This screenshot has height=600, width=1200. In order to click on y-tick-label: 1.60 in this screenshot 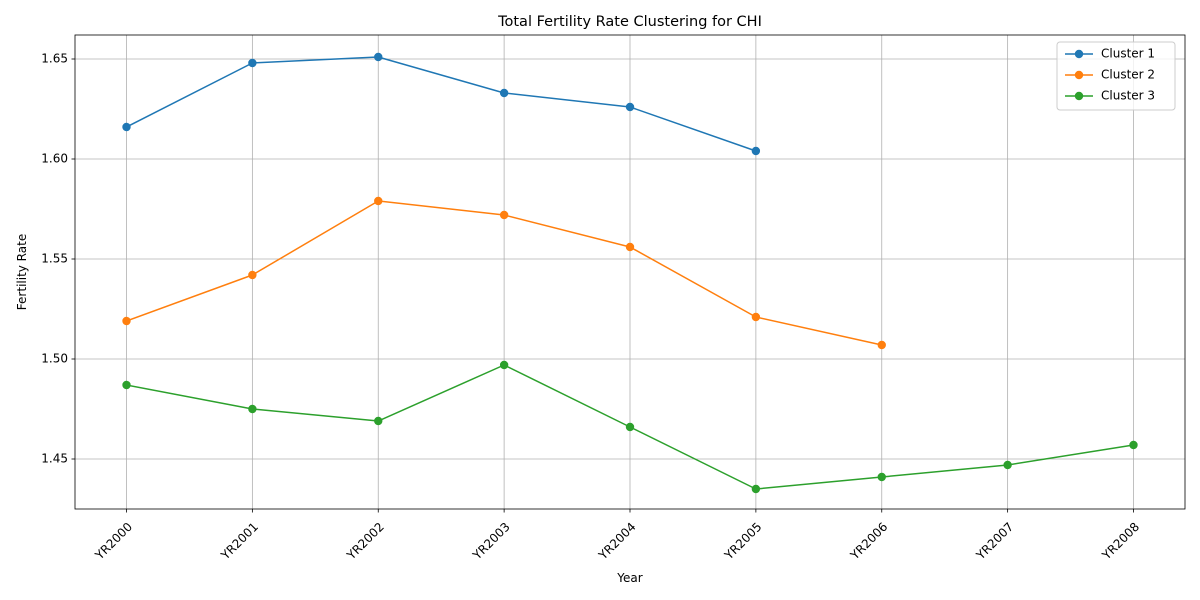, I will do `click(54, 159)`.